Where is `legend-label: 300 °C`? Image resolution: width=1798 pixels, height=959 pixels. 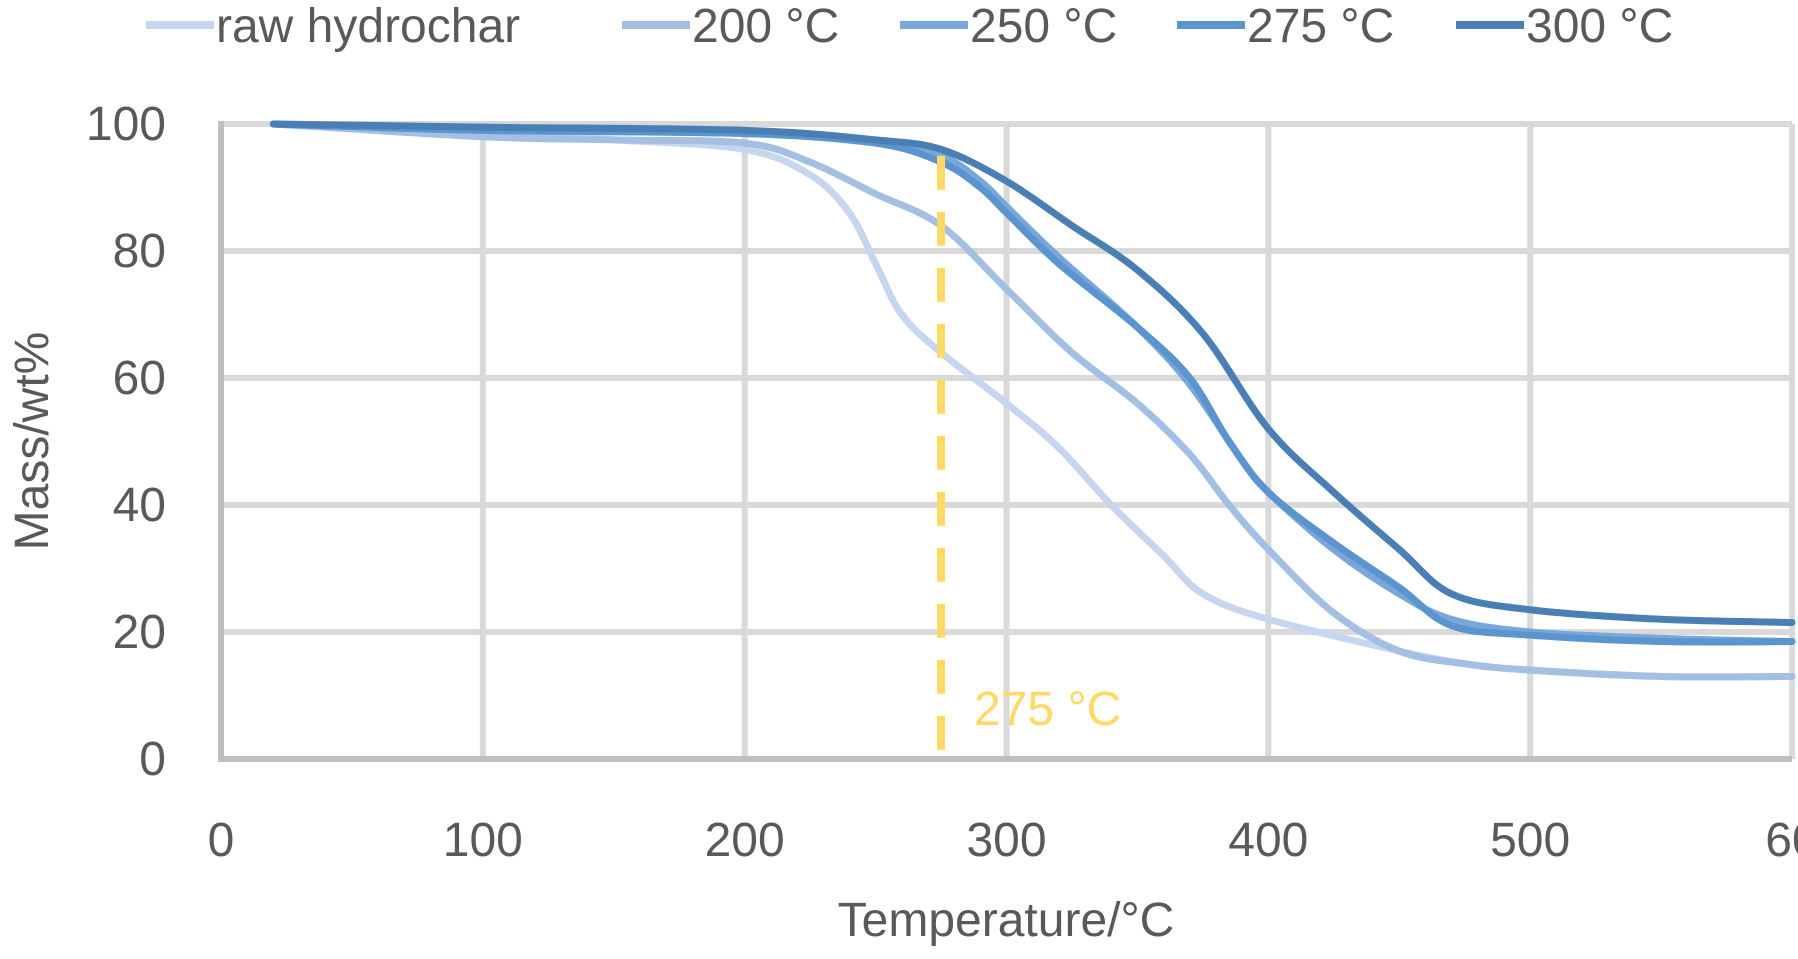
legend-label: 300 °C is located at coordinates (1599, 26).